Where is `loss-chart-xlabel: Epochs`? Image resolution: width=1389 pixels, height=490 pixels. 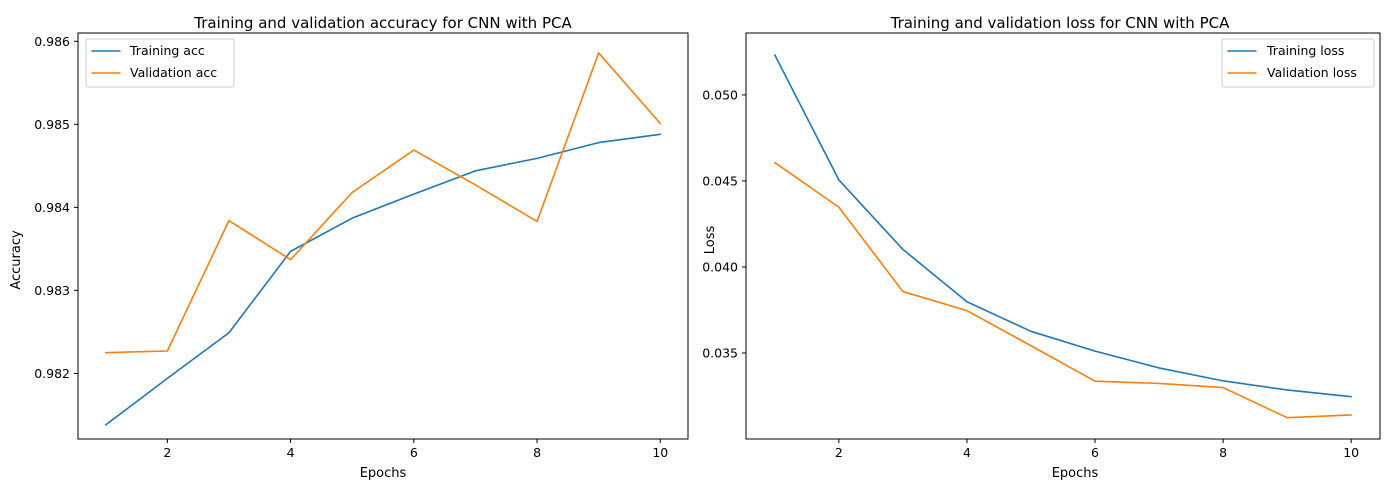
loss-chart-xlabel: Epochs is located at coordinates (1075, 473).